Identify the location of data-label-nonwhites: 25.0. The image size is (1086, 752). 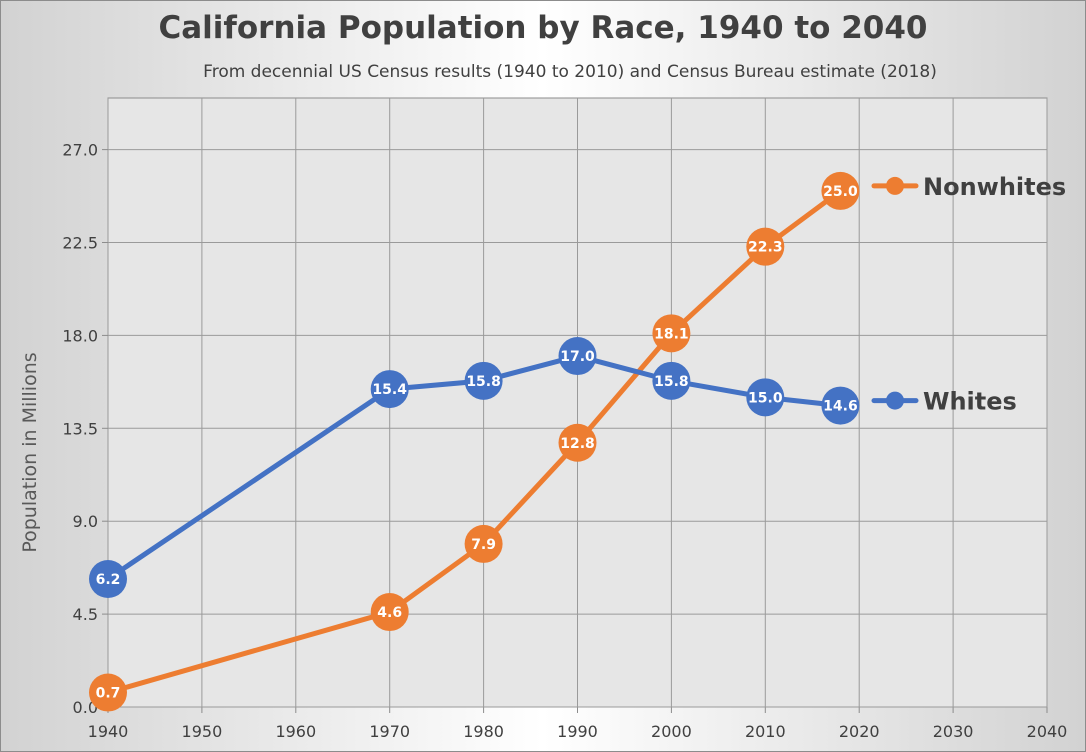
(840, 192).